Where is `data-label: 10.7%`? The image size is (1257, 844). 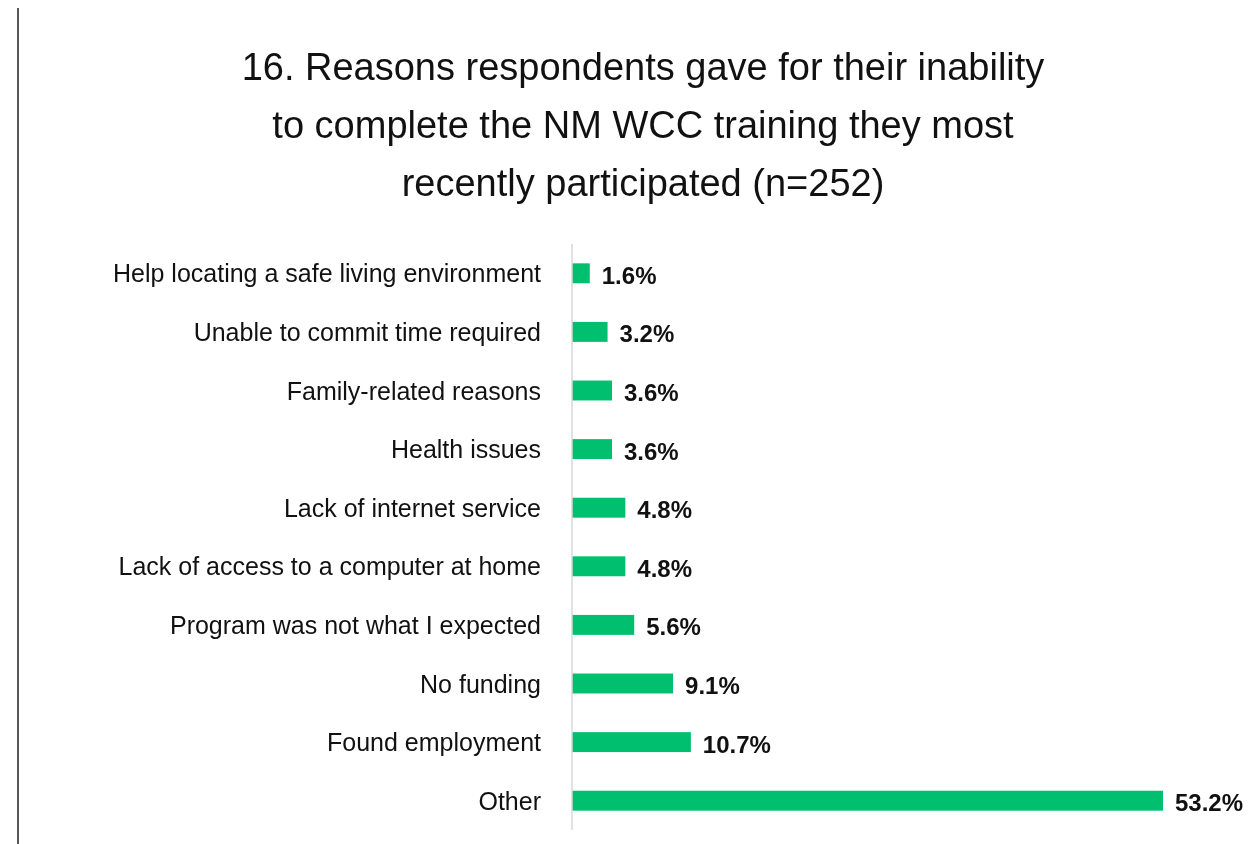 data-label: 10.7% is located at coordinates (736, 744).